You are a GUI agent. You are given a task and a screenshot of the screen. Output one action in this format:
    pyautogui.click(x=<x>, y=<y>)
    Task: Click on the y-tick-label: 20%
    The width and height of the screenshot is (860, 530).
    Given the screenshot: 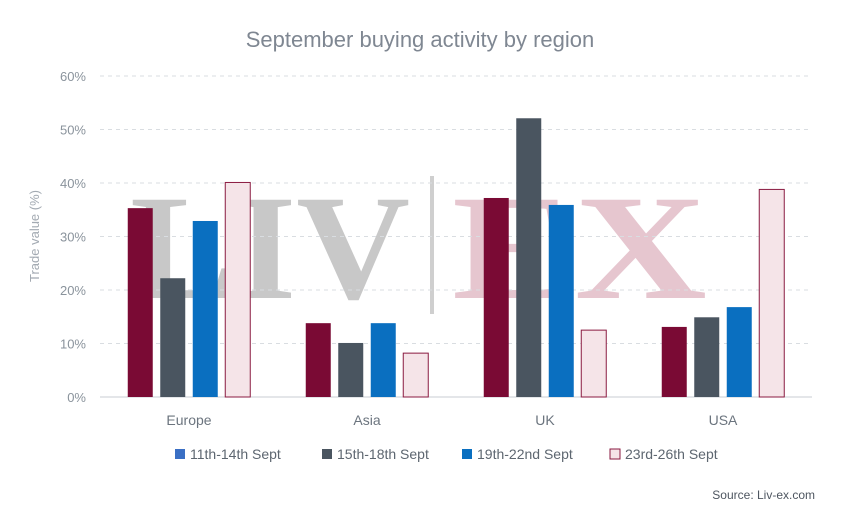 What is the action you would take?
    pyautogui.click(x=73, y=290)
    